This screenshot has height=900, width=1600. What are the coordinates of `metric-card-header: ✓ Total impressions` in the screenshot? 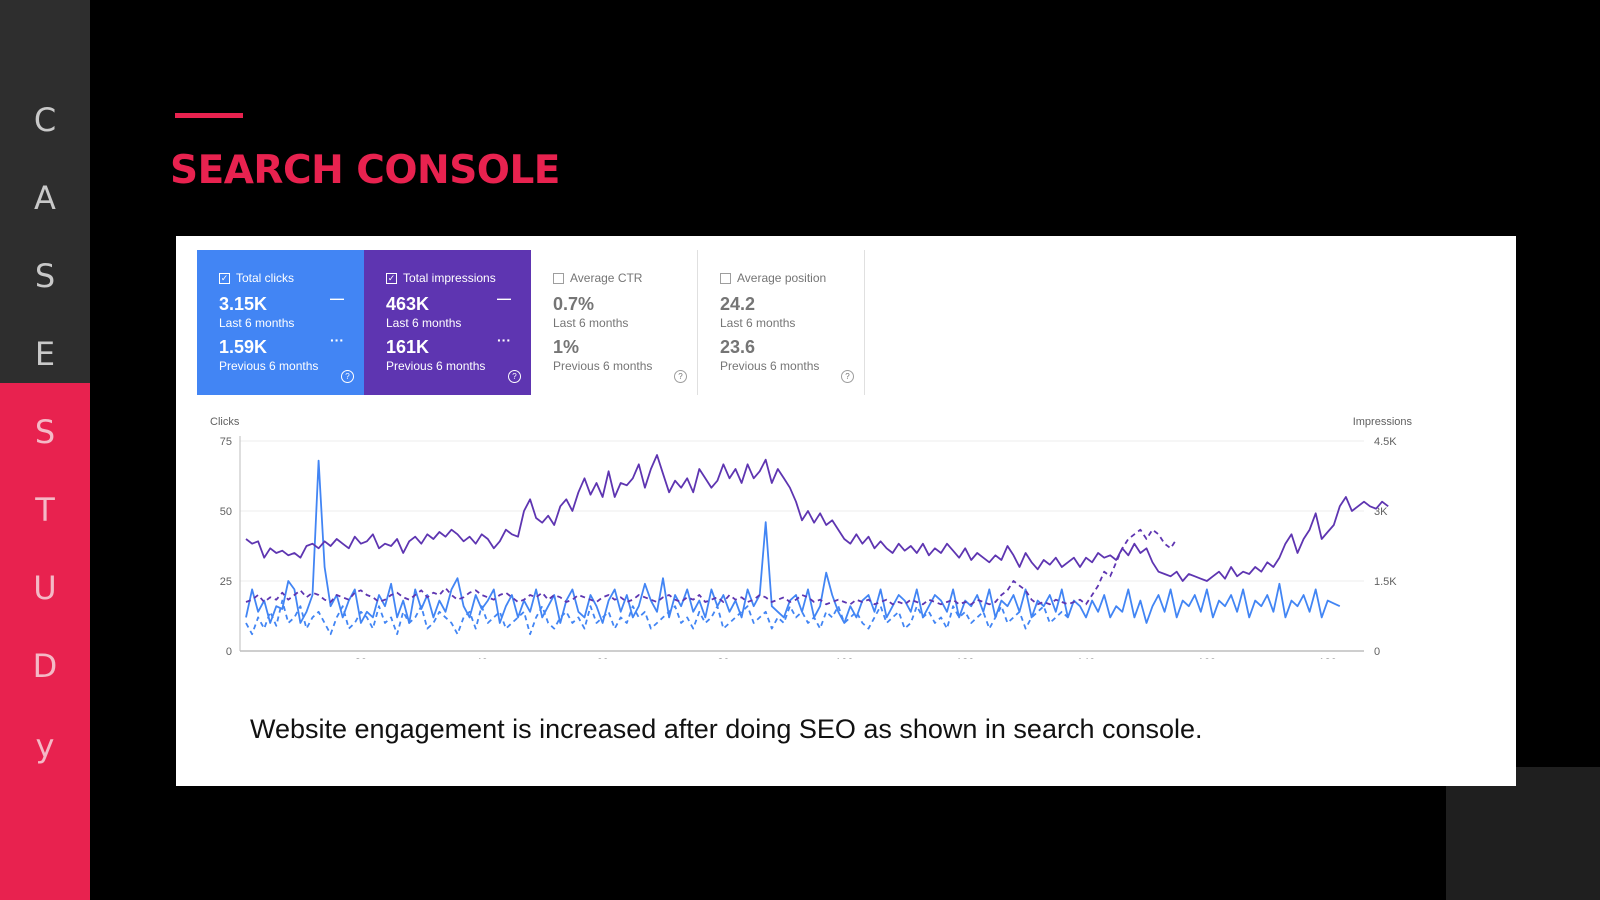 It's located at (458, 278).